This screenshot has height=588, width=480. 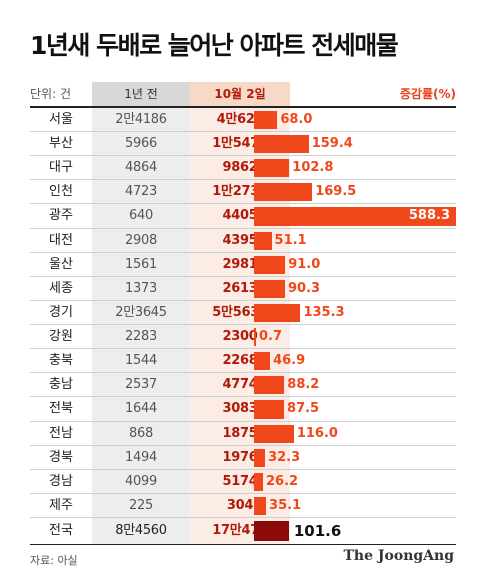 What do you see at coordinates (61, 288) in the screenshot?
I see `region-name: 세종` at bounding box center [61, 288].